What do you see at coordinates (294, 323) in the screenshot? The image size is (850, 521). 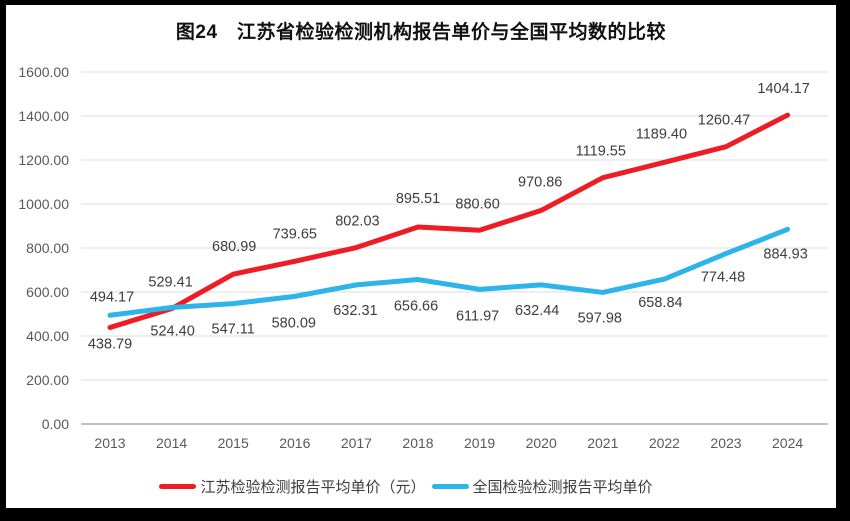 I see `data-label-national: 580.09` at bounding box center [294, 323].